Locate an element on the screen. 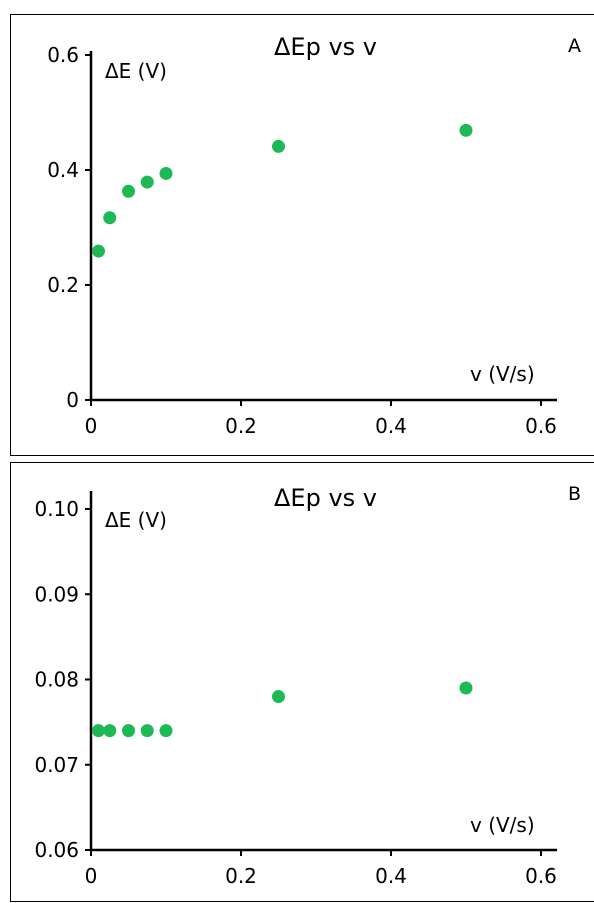 The height and width of the screenshot is (903, 594). panel-label: B is located at coordinates (574, 494).